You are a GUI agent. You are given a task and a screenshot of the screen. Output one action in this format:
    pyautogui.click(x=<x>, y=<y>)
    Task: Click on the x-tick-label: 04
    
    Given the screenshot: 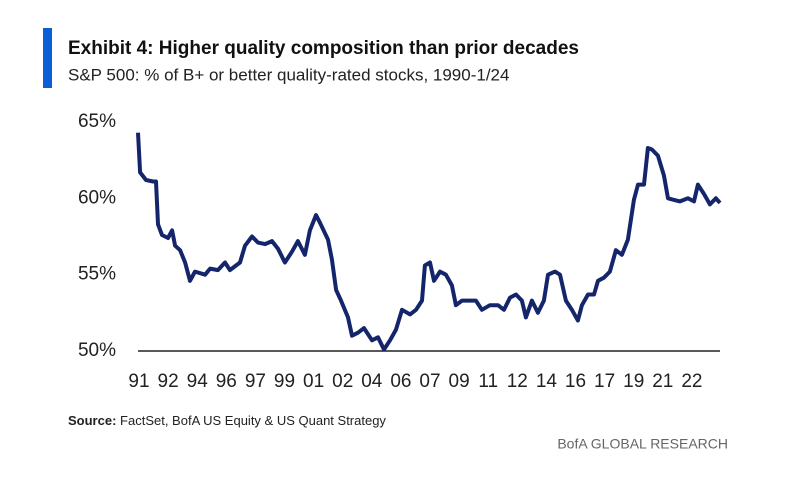 What is the action you would take?
    pyautogui.click(x=372, y=381)
    